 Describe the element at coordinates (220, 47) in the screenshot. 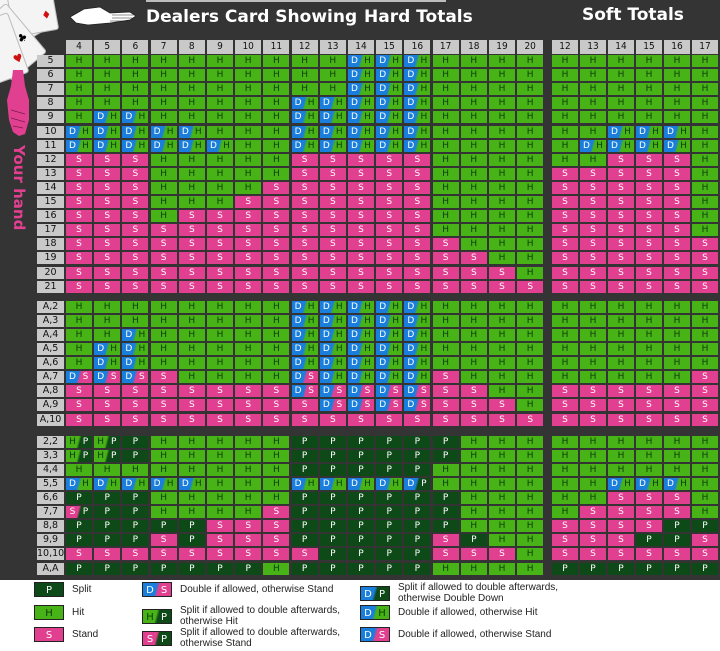

I see `dealer-card-header: 9` at that location.